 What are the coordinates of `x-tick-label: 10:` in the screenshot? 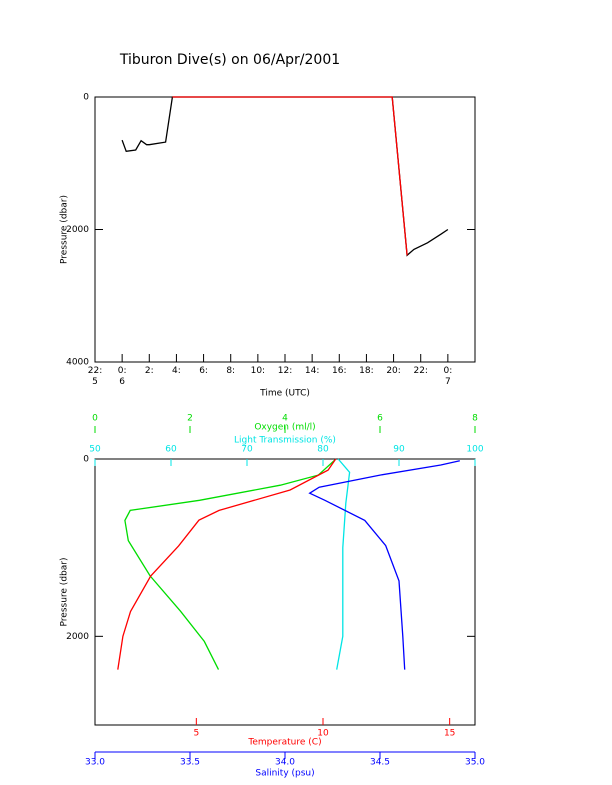 It's located at (258, 371).